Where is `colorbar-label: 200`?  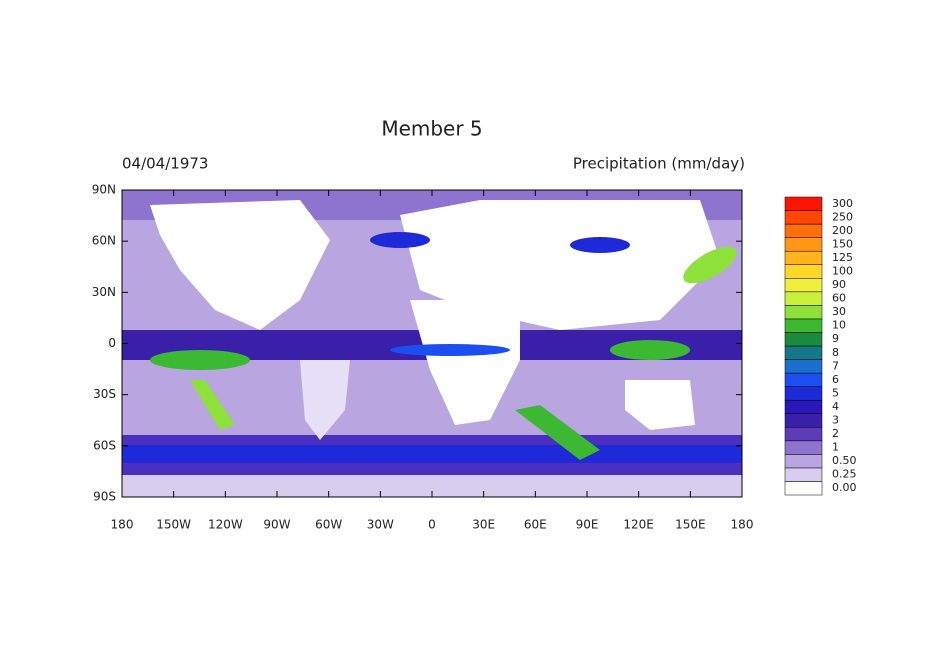 colorbar-label: 200 is located at coordinates (842, 230).